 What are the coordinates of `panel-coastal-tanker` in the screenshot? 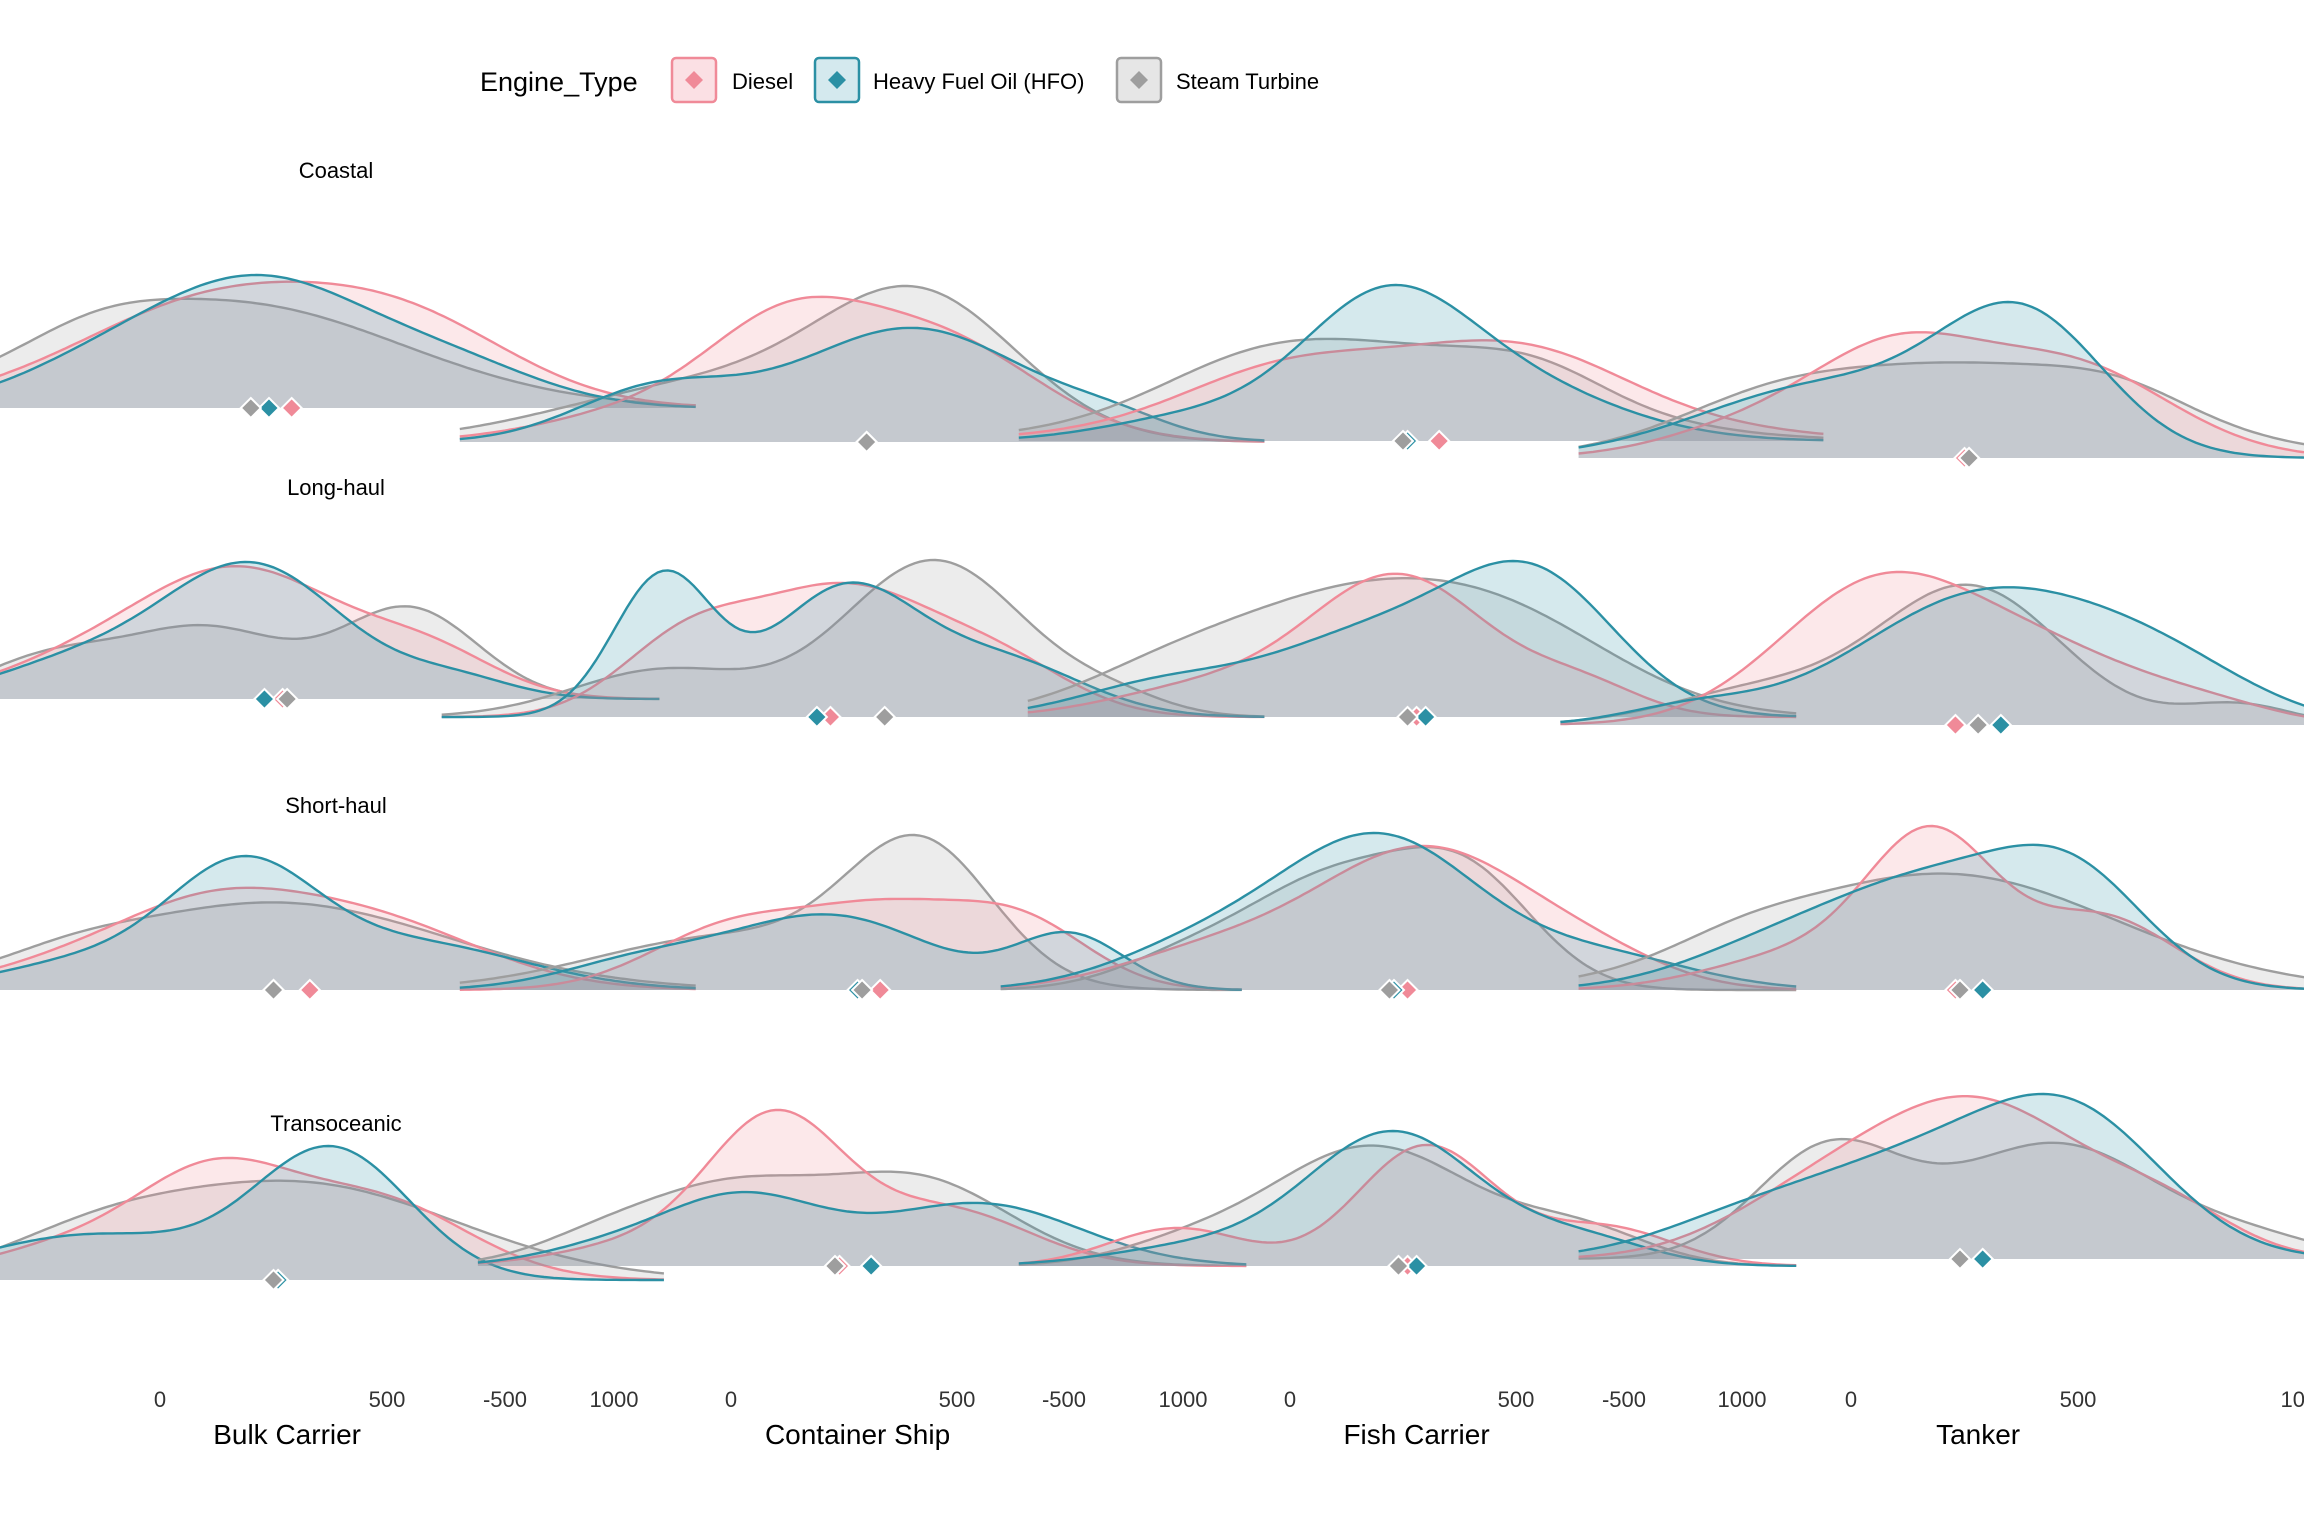 It's located at (1941, 385).